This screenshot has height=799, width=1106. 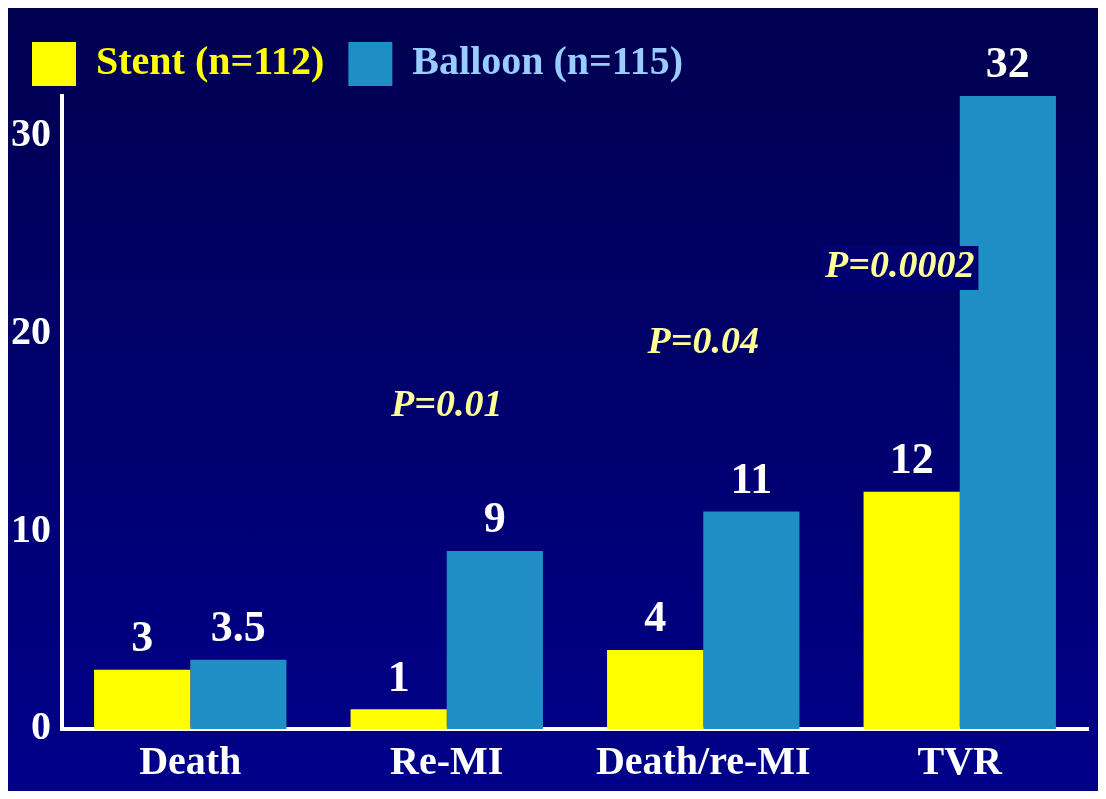 What do you see at coordinates (31, 132) in the screenshot?
I see `y-tick-label: 30` at bounding box center [31, 132].